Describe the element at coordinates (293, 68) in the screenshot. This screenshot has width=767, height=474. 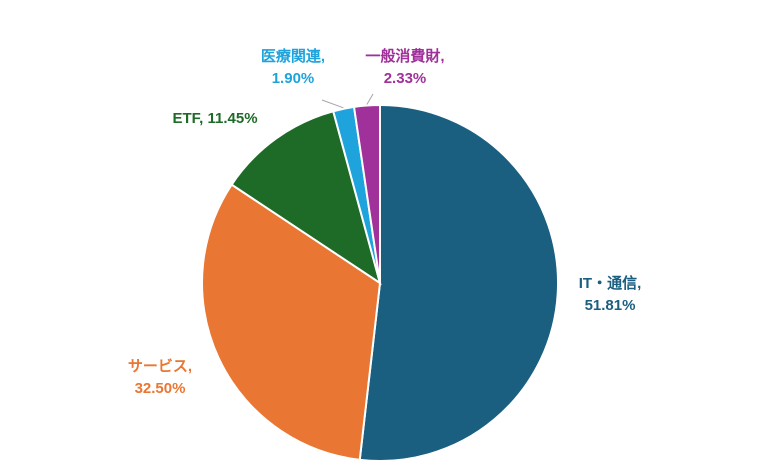
I see `label-medical: 医療関連, 1.90%` at that location.